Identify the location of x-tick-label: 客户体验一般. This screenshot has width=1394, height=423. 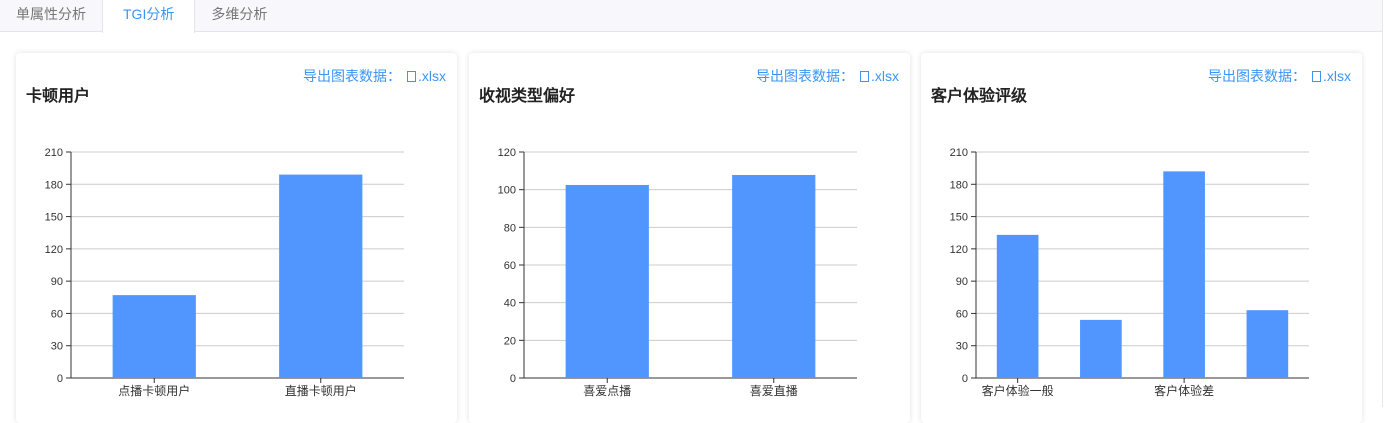
(1018, 390).